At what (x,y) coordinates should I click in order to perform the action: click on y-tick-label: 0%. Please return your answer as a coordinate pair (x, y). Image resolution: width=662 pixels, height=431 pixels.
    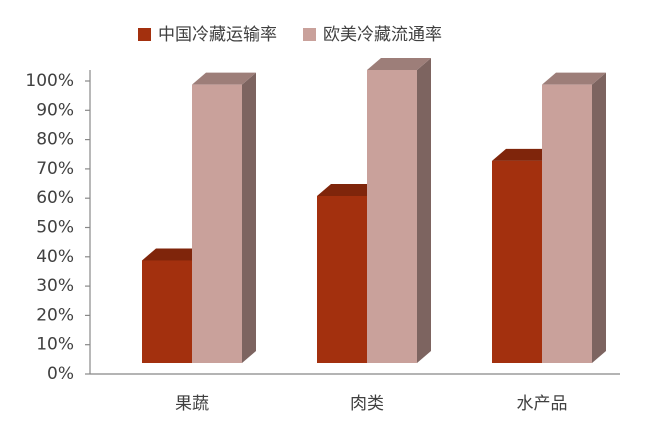
    Looking at the image, I should click on (60, 374).